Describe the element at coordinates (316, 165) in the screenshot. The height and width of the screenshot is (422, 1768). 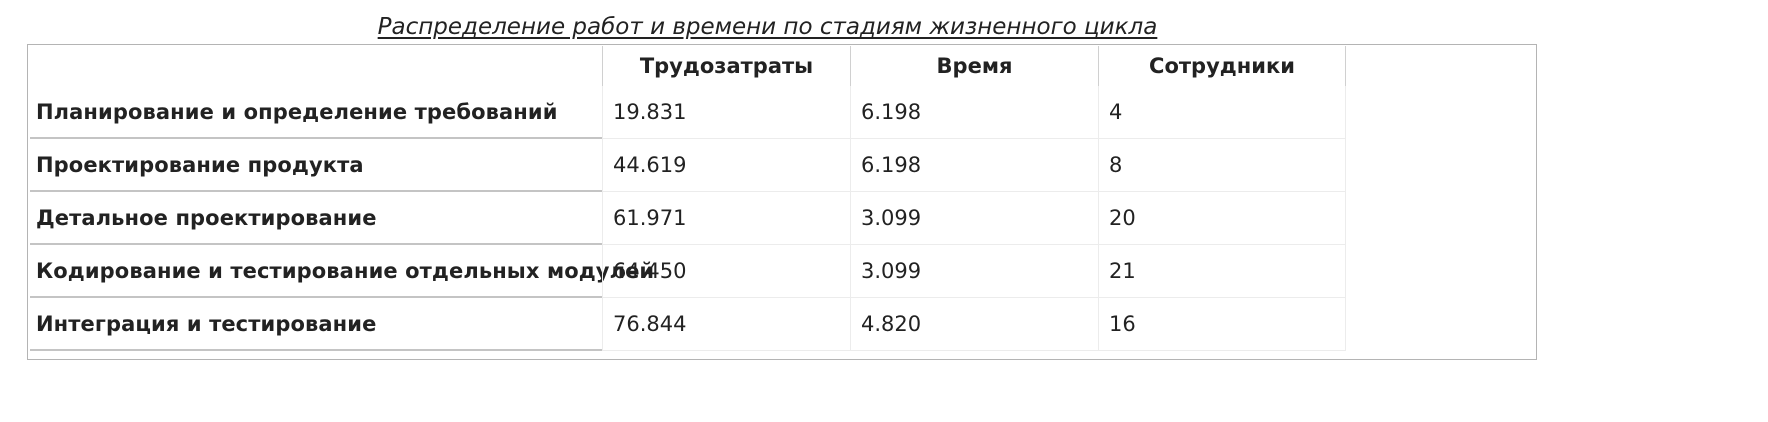
I see `row-header: Проектирование продукта` at that location.